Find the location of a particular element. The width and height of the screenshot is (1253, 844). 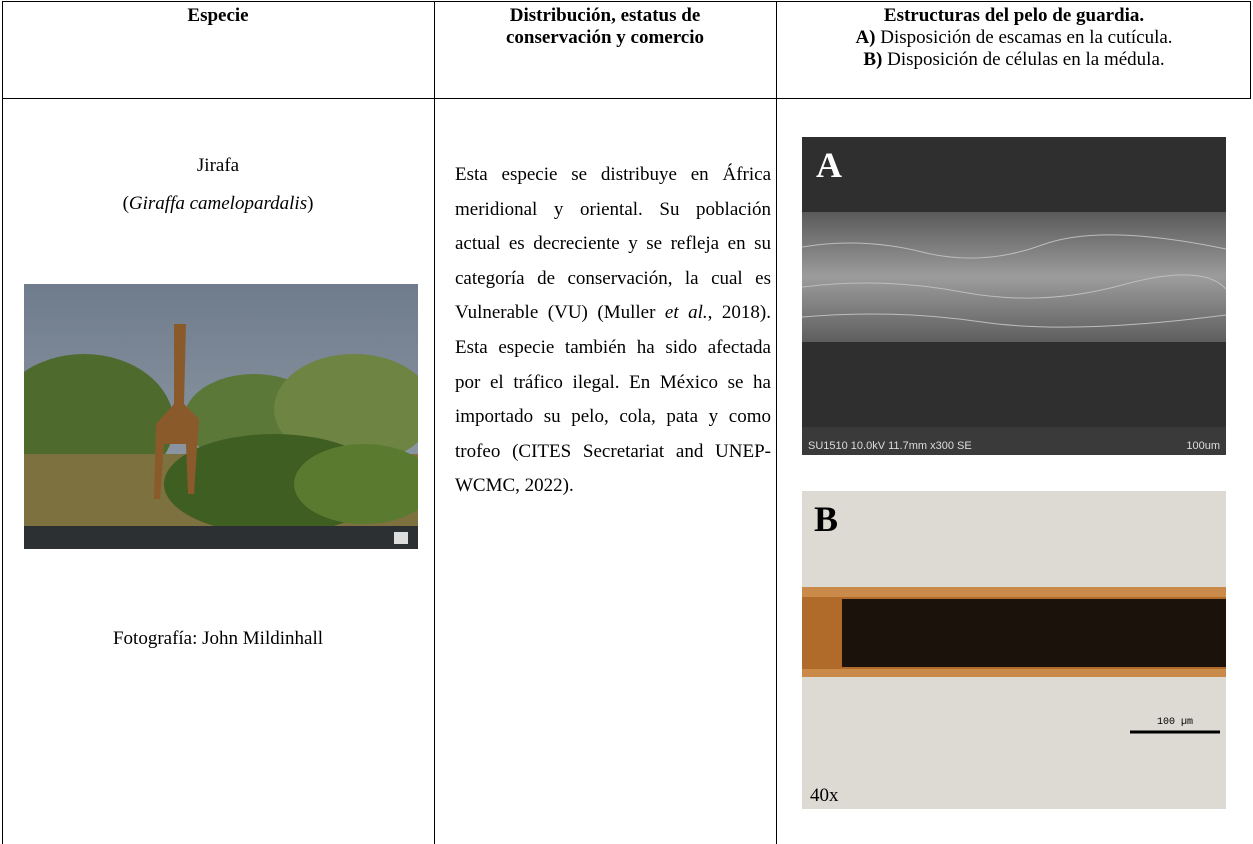

header-cell: Especie is located at coordinates (218, 15).